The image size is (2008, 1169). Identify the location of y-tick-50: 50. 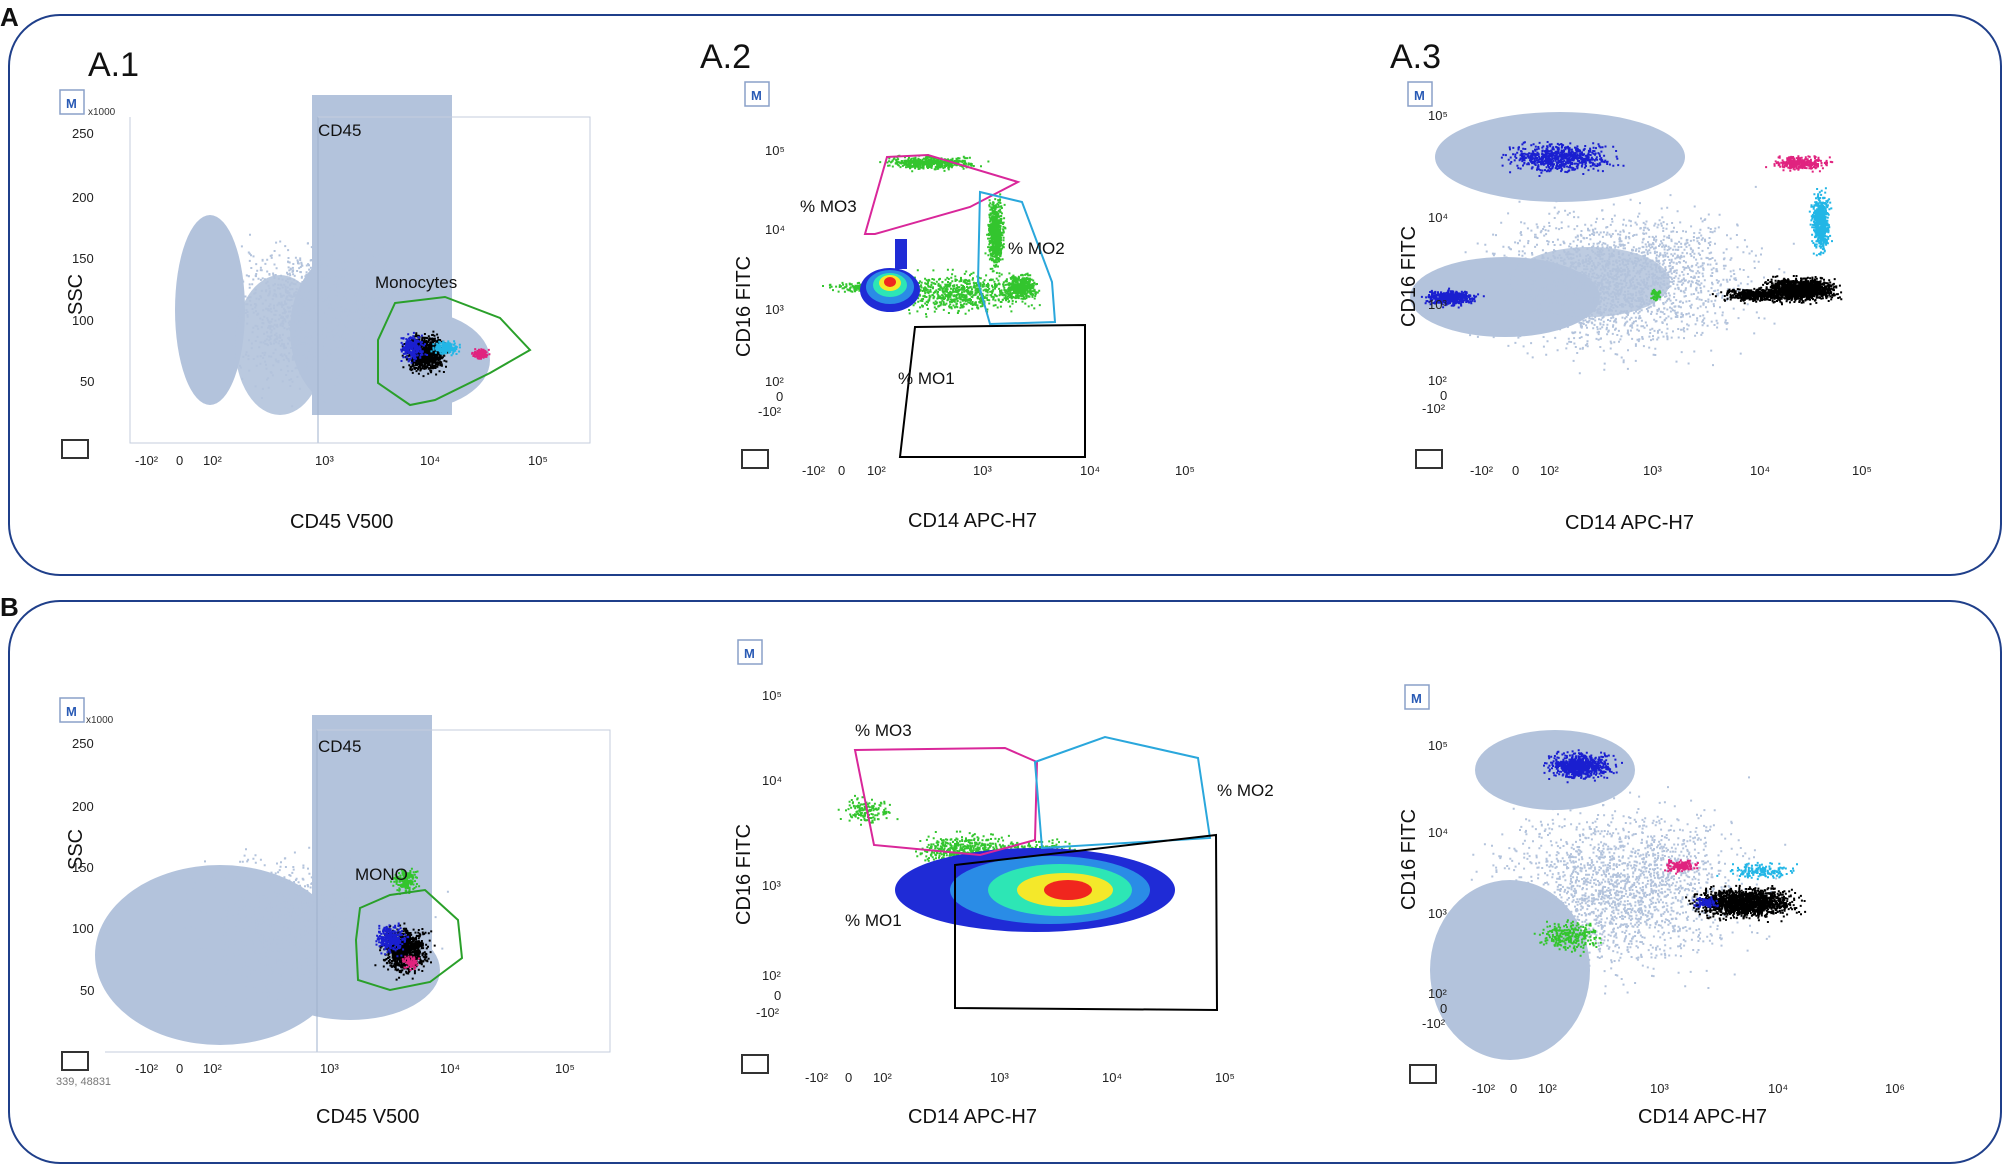
(87, 990).